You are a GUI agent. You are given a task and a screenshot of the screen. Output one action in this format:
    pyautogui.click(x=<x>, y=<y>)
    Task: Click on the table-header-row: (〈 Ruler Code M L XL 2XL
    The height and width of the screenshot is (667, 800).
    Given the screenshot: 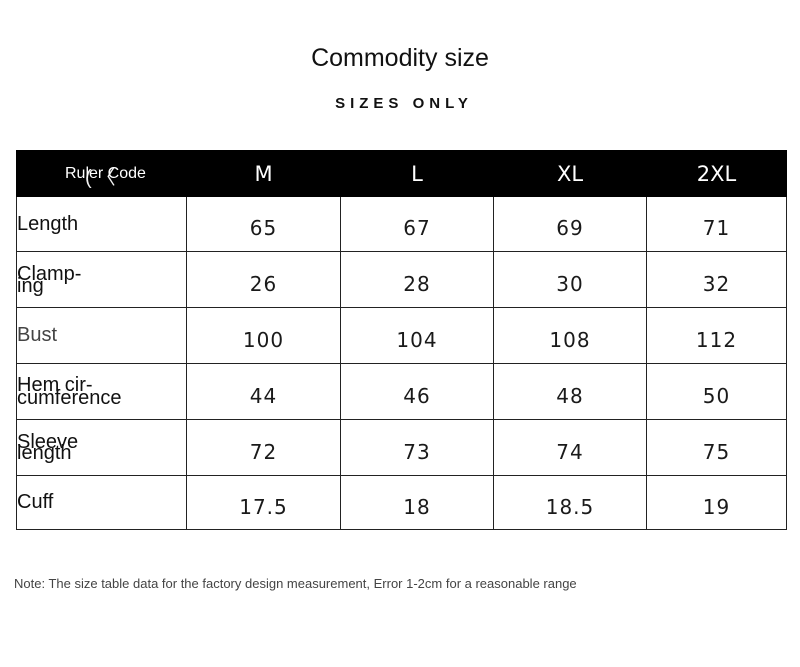 What is the action you would take?
    pyautogui.click(x=401, y=173)
    